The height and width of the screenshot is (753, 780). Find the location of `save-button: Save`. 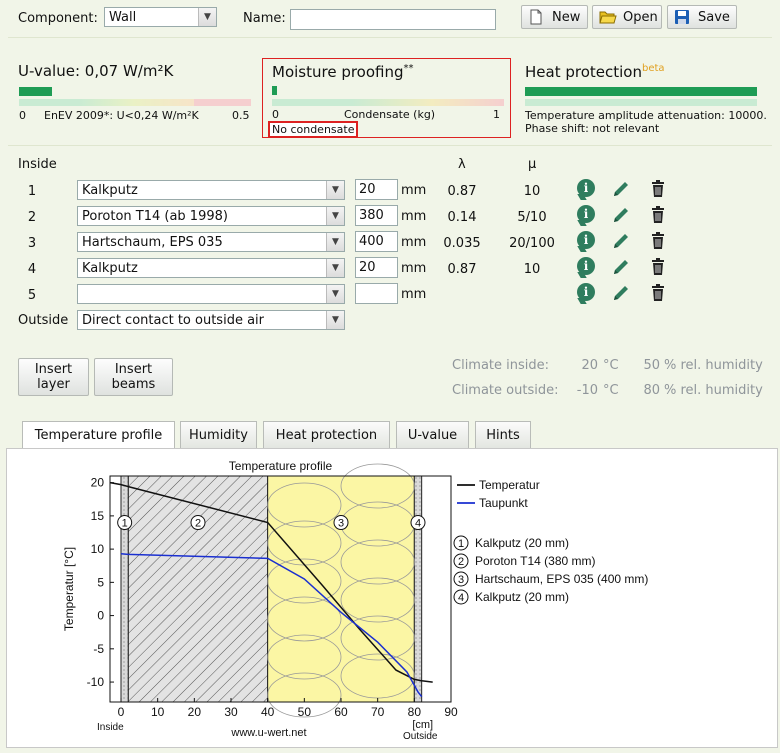

save-button: Save is located at coordinates (702, 17).